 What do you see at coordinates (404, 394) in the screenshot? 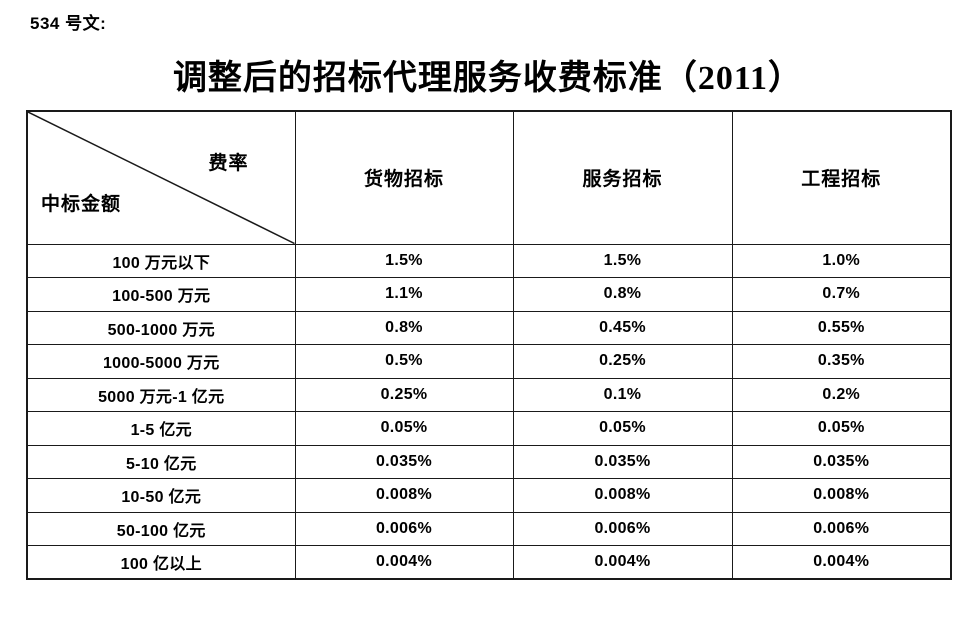
I see `rate-cell-goods: 0.25%` at bounding box center [404, 394].